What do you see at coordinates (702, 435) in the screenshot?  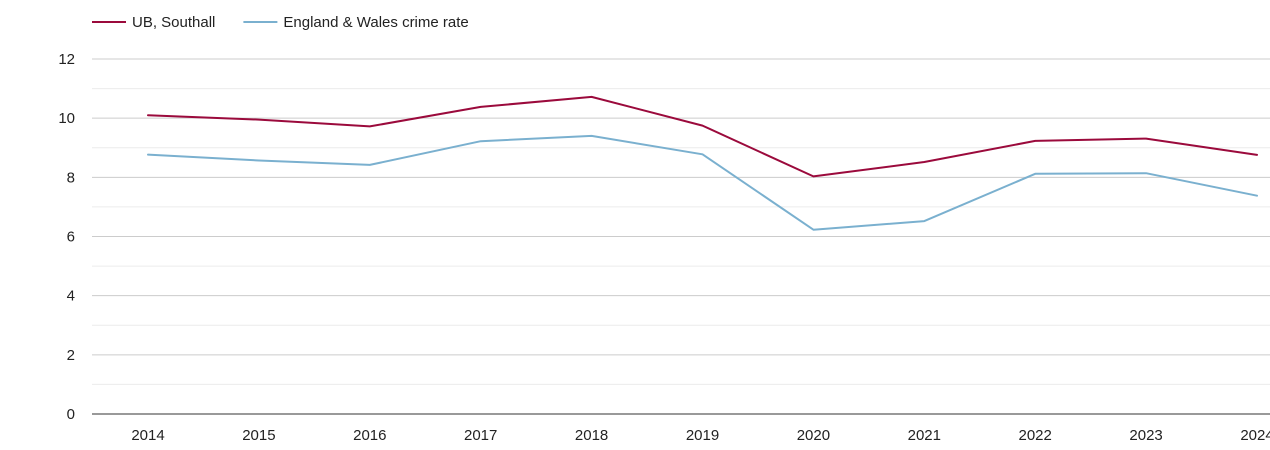 I see `x-tick-label: 2019` at bounding box center [702, 435].